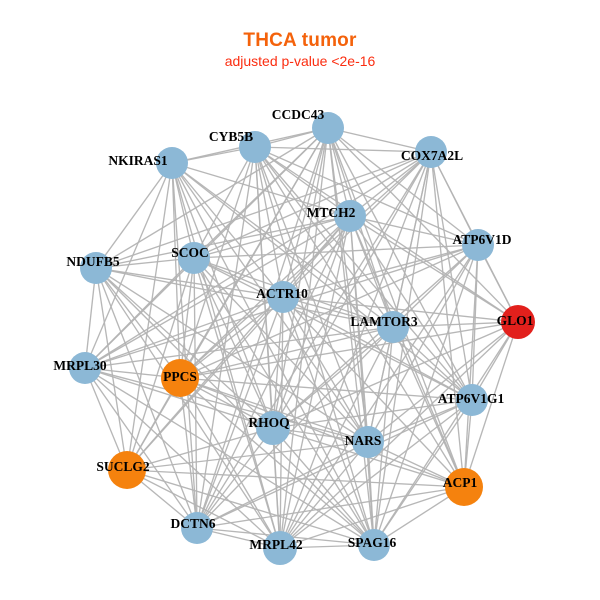 The image size is (600, 600). I want to click on graph-node-label-ccdc43: CCDC43, so click(298, 114).